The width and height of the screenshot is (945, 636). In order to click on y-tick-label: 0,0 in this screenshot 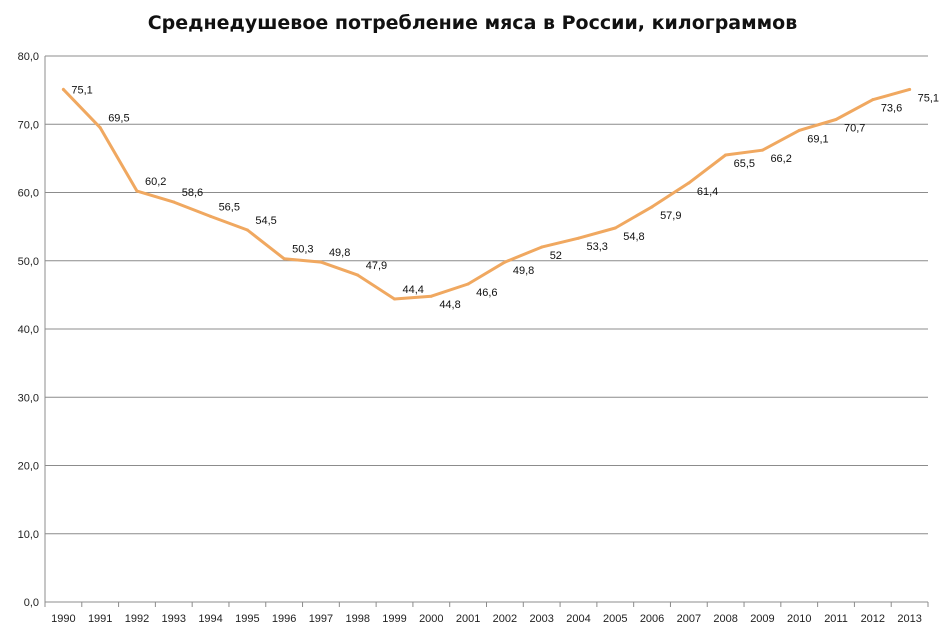, I will do `click(31, 603)`.